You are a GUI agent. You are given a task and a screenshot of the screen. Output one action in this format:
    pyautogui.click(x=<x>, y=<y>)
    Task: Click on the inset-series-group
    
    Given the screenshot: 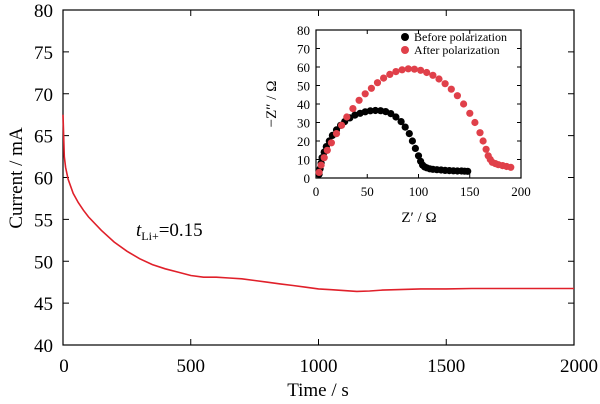 What is the action you would take?
    pyautogui.click(x=415, y=121)
    